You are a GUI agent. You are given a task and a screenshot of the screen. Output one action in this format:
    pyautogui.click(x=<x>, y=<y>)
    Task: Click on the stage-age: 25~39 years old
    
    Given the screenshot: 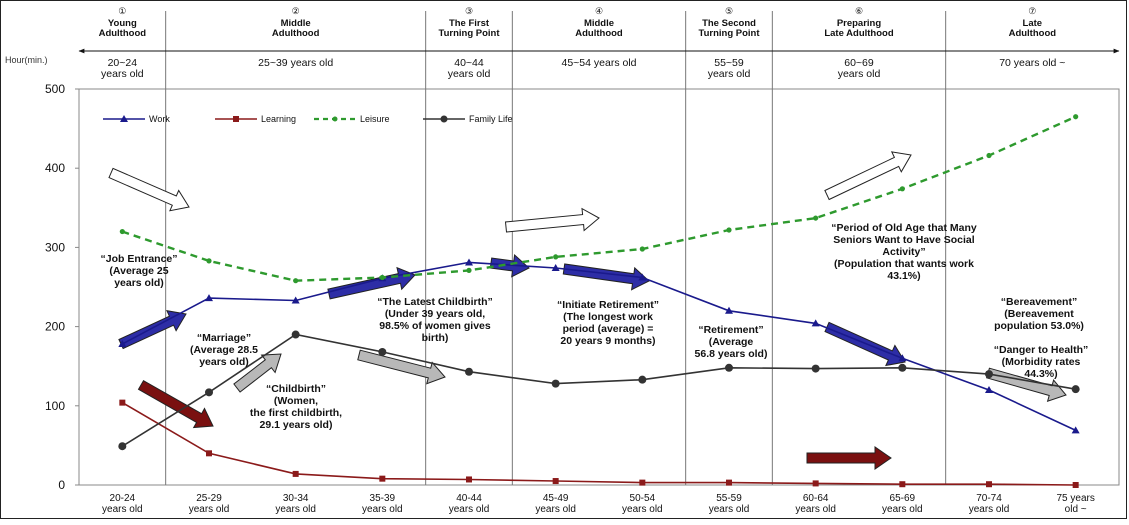 What is the action you would take?
    pyautogui.click(x=295, y=63)
    